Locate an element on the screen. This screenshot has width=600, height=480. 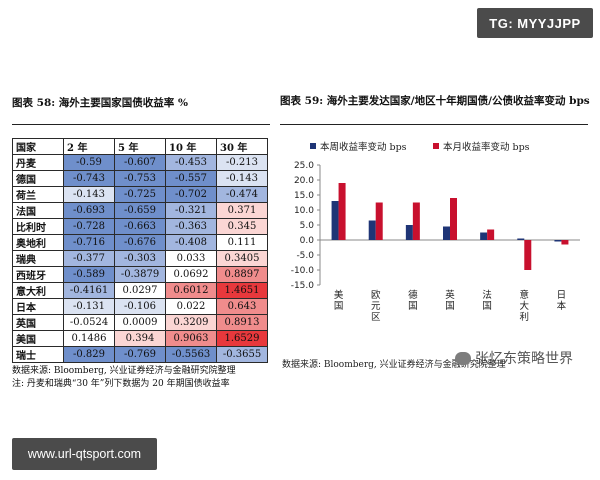
country-cell: 荷兰 is located at coordinates (38, 194).